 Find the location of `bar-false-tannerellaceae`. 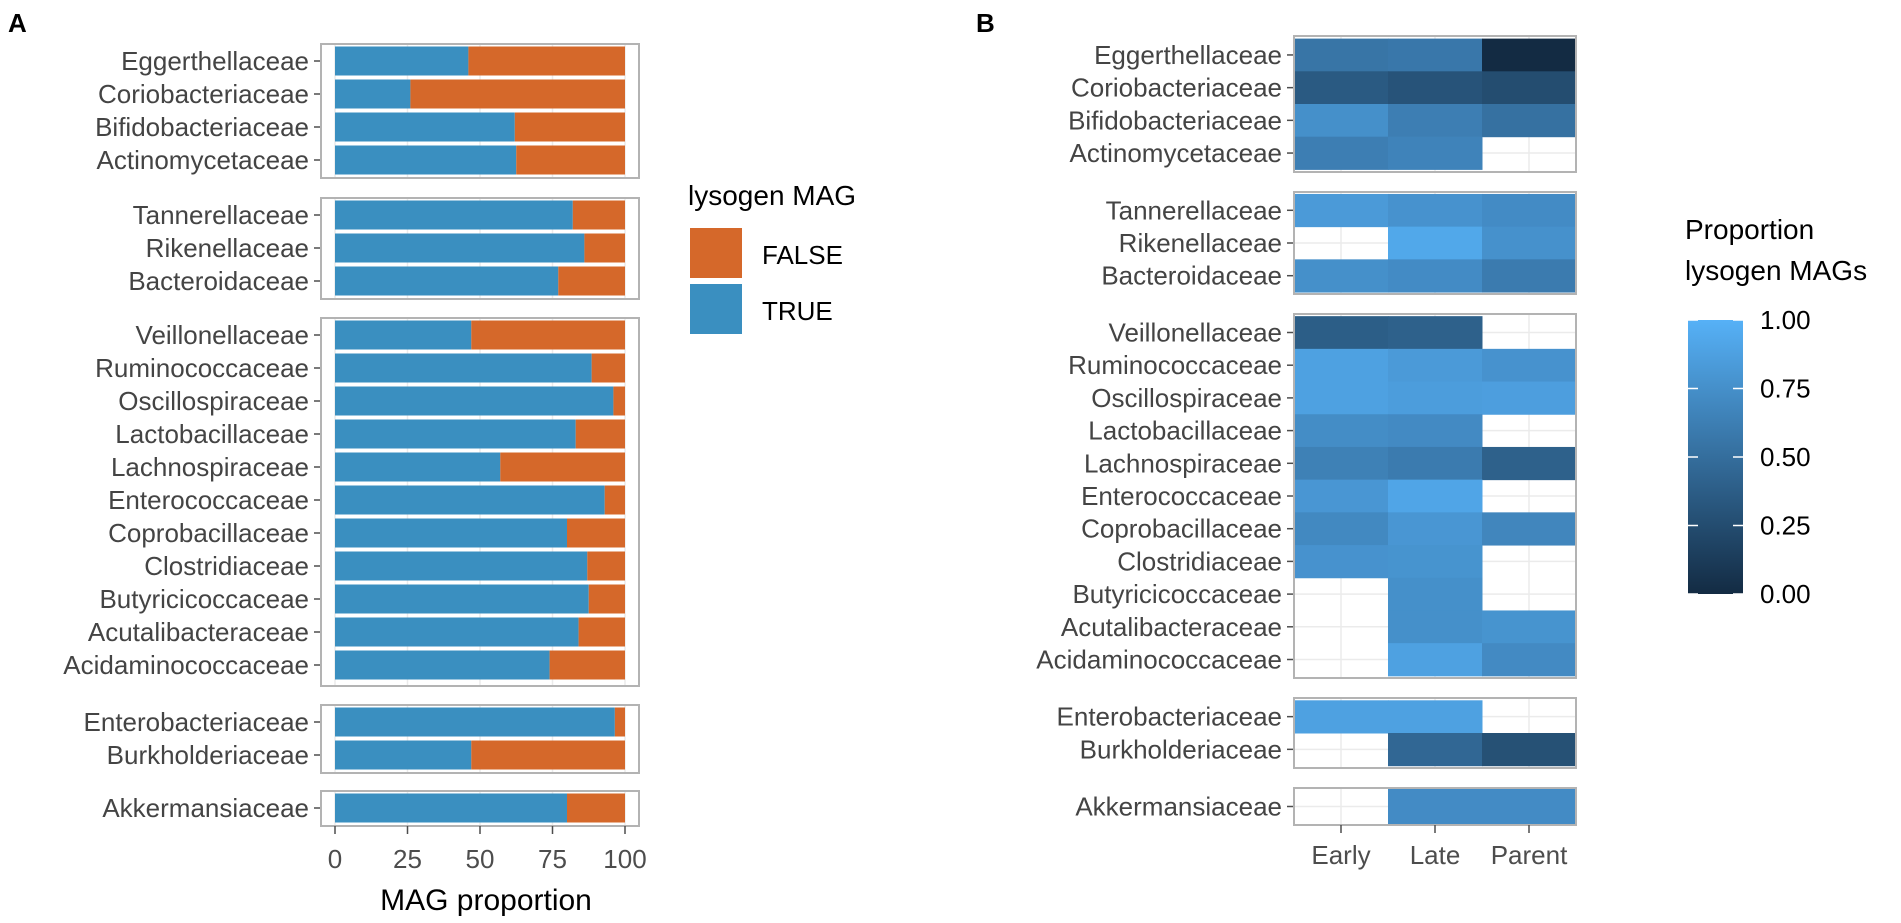

bar-false-tannerellaceae is located at coordinates (598, 215).